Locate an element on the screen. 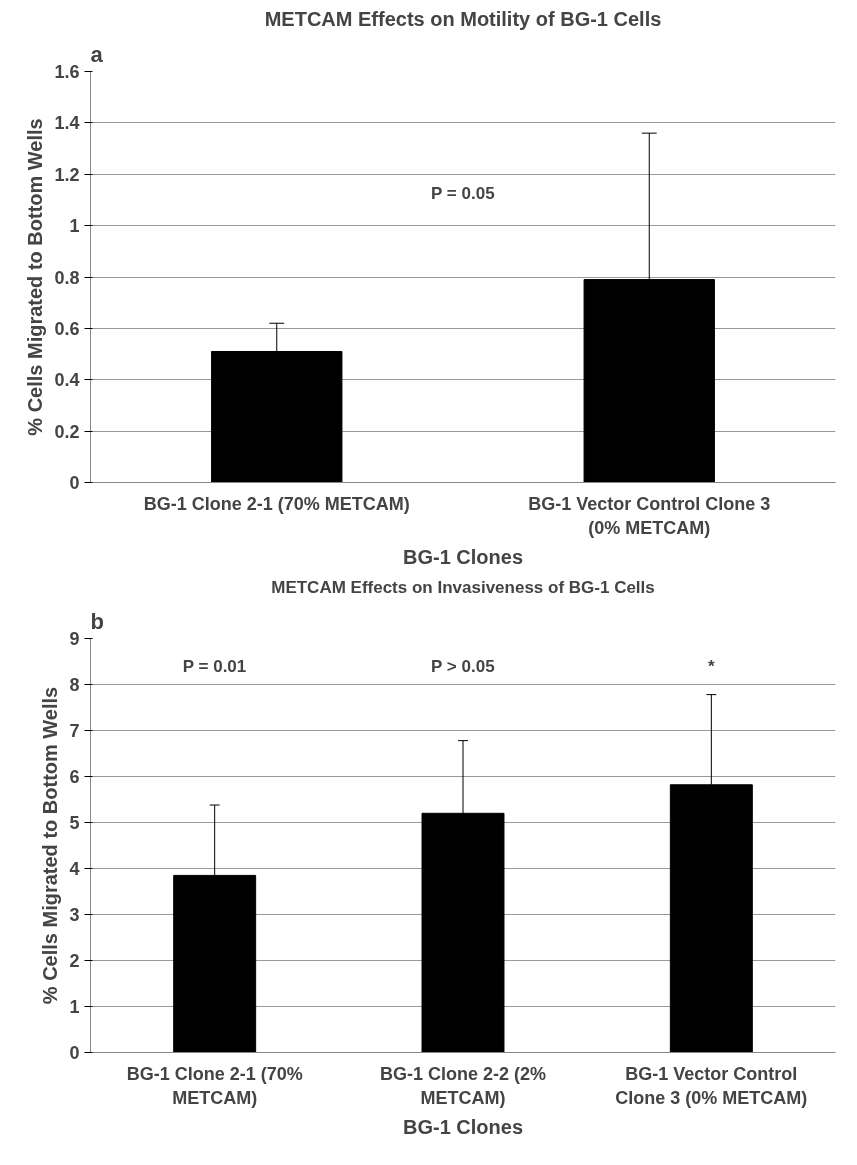 The height and width of the screenshot is (1165, 857). annotation: P > 0.05 is located at coordinates (463, 666).